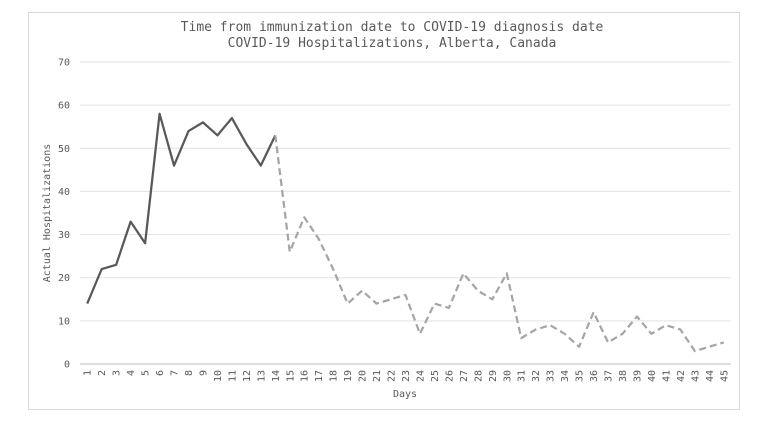  I want to click on x-tick-label: 1, so click(88, 373).